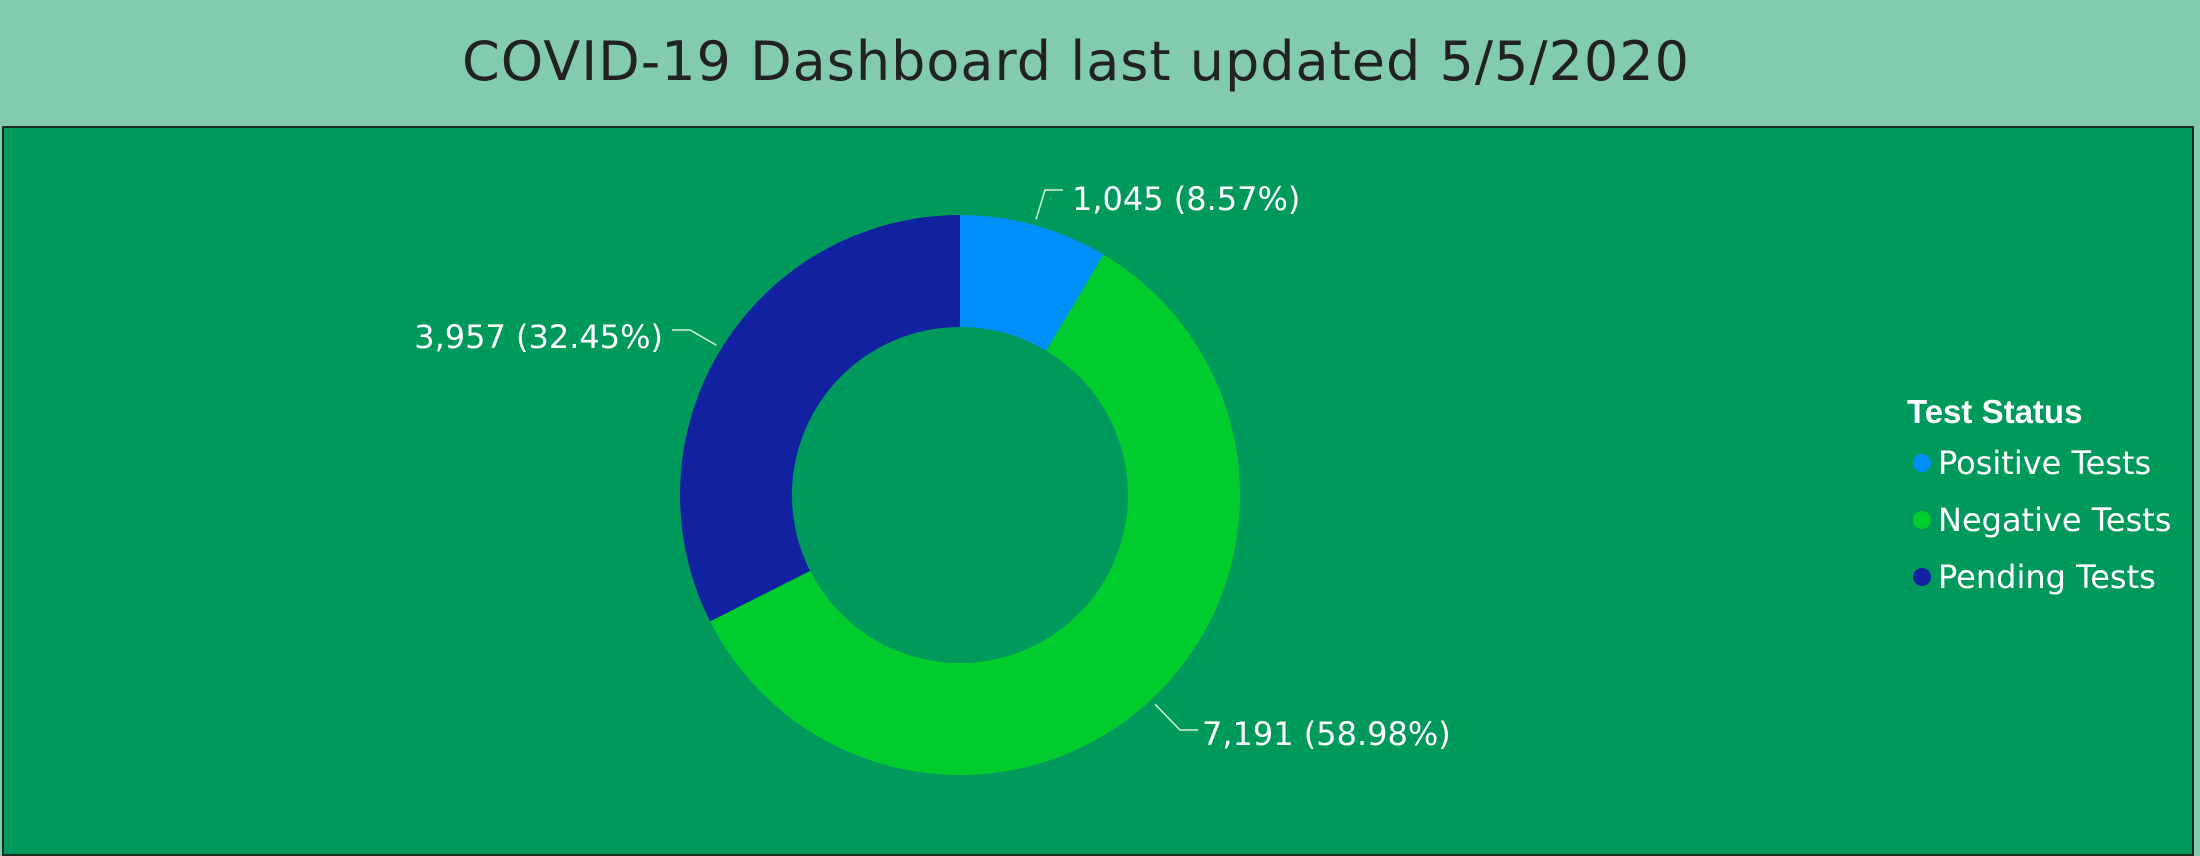 This screenshot has height=856, width=2200. I want to click on page-title: COVID-19 Dashboard last updated 5/5/2020, so click(1076, 61).